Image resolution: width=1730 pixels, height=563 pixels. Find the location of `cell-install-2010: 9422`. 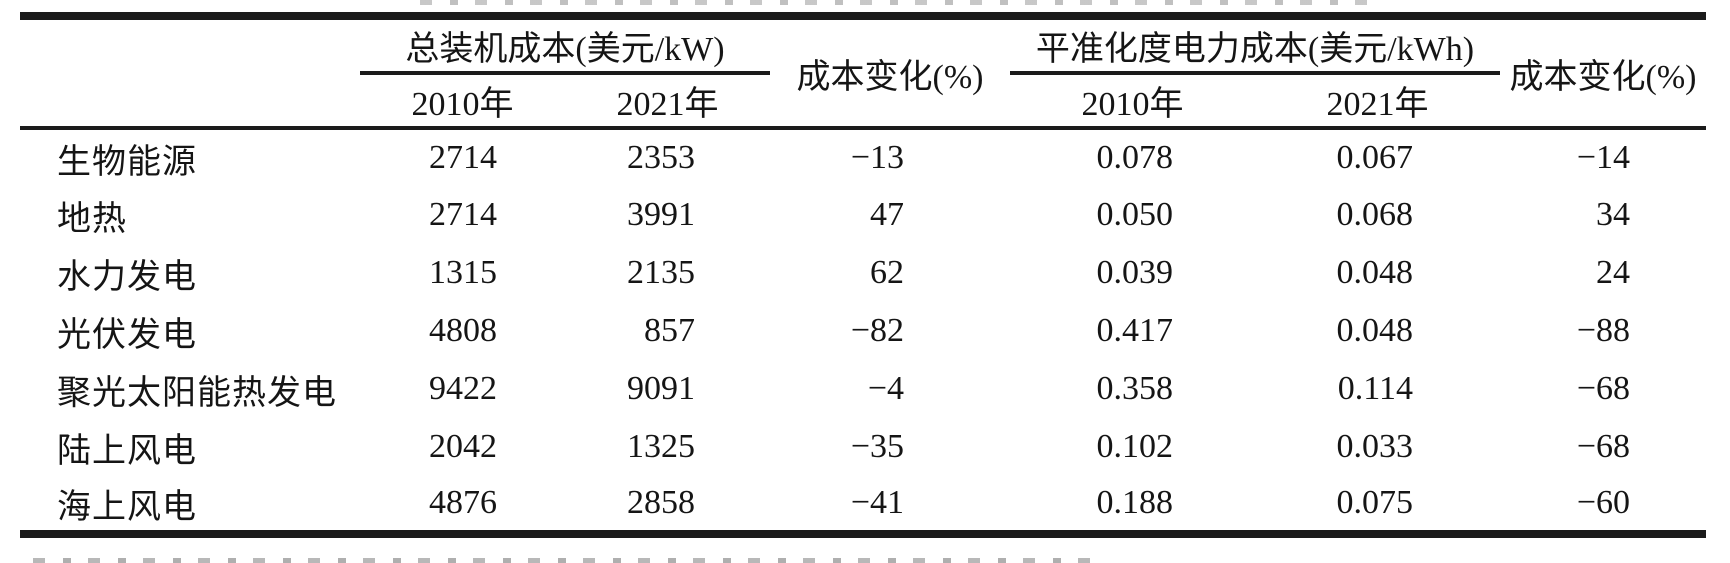

cell-install-2010: 9422 is located at coordinates (463, 388).